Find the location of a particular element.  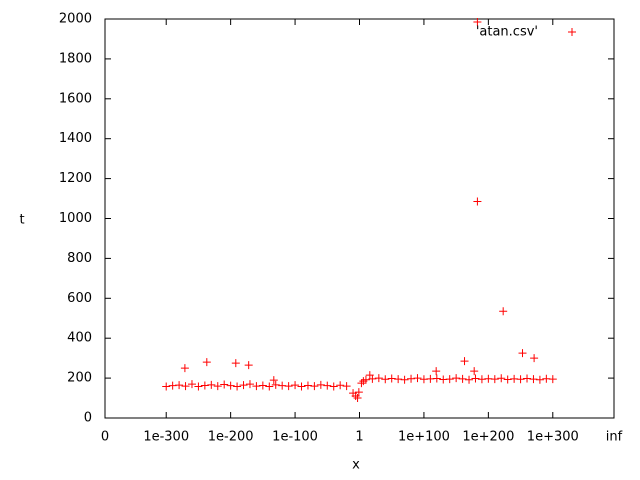

x-tick-label: 1e-200 is located at coordinates (231, 437).